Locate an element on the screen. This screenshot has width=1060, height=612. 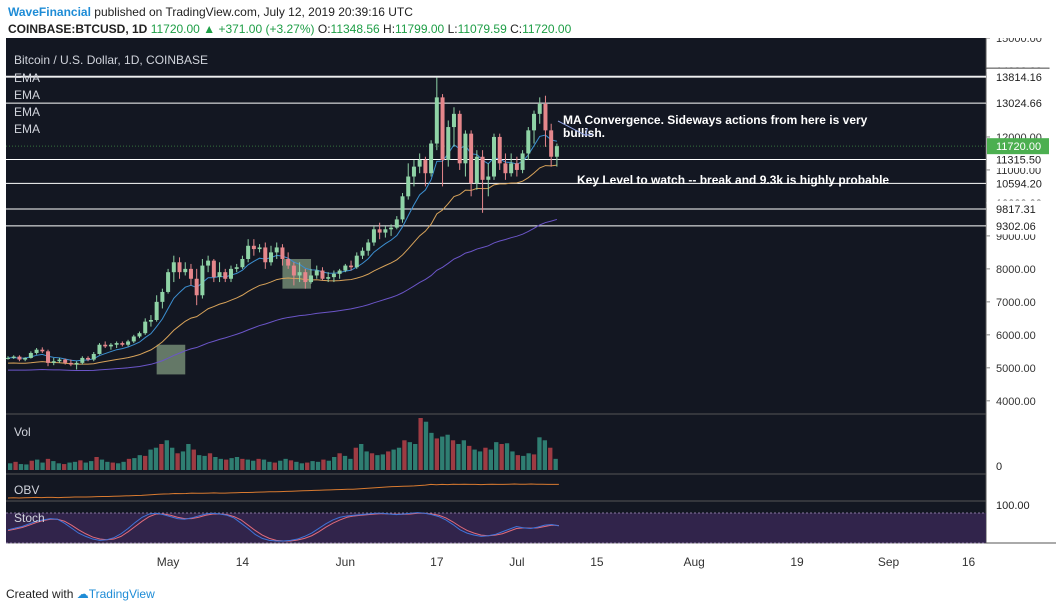
last-price-tag is located at coordinates (1018, 146).